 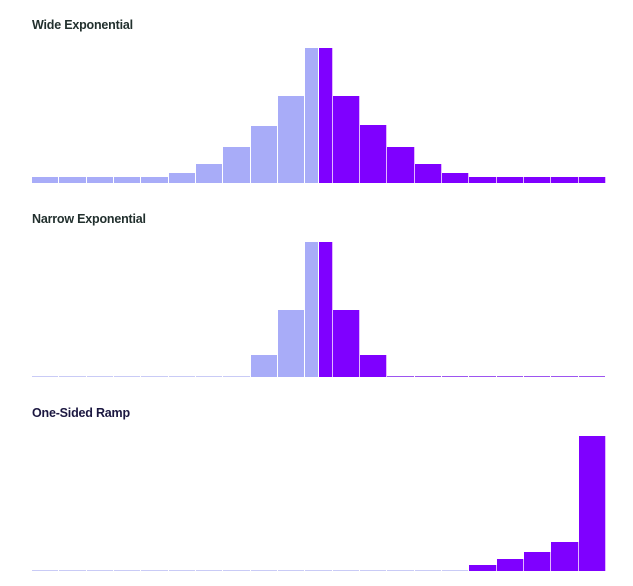 I want to click on chart-title: One-Sided Ramp, so click(x=81, y=413).